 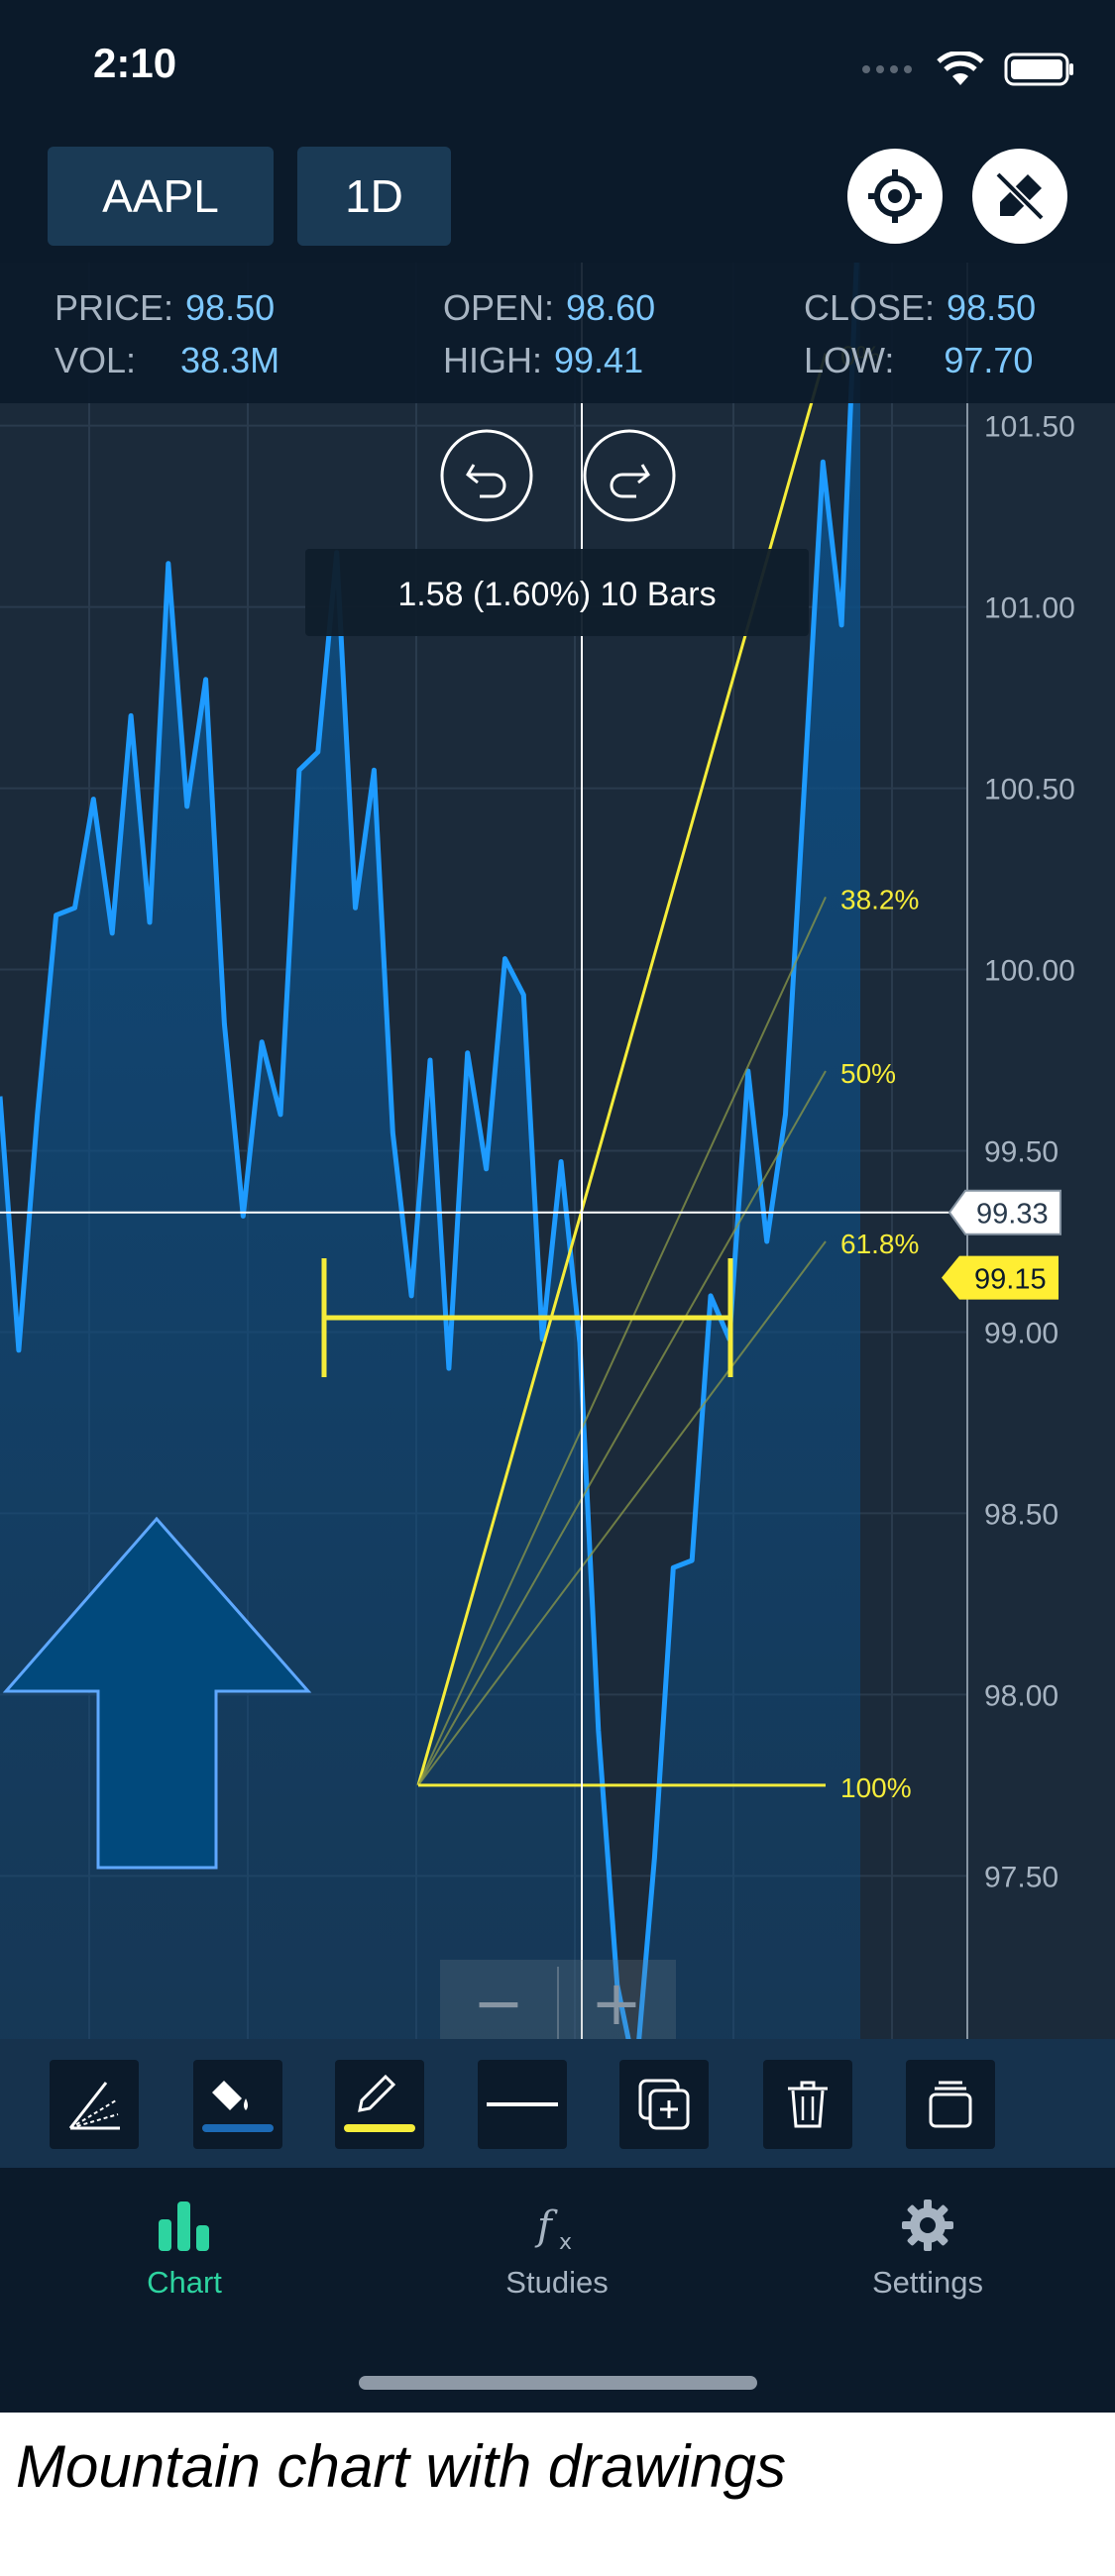 I want to click on crosshair-price-tag, so click(x=1005, y=1212).